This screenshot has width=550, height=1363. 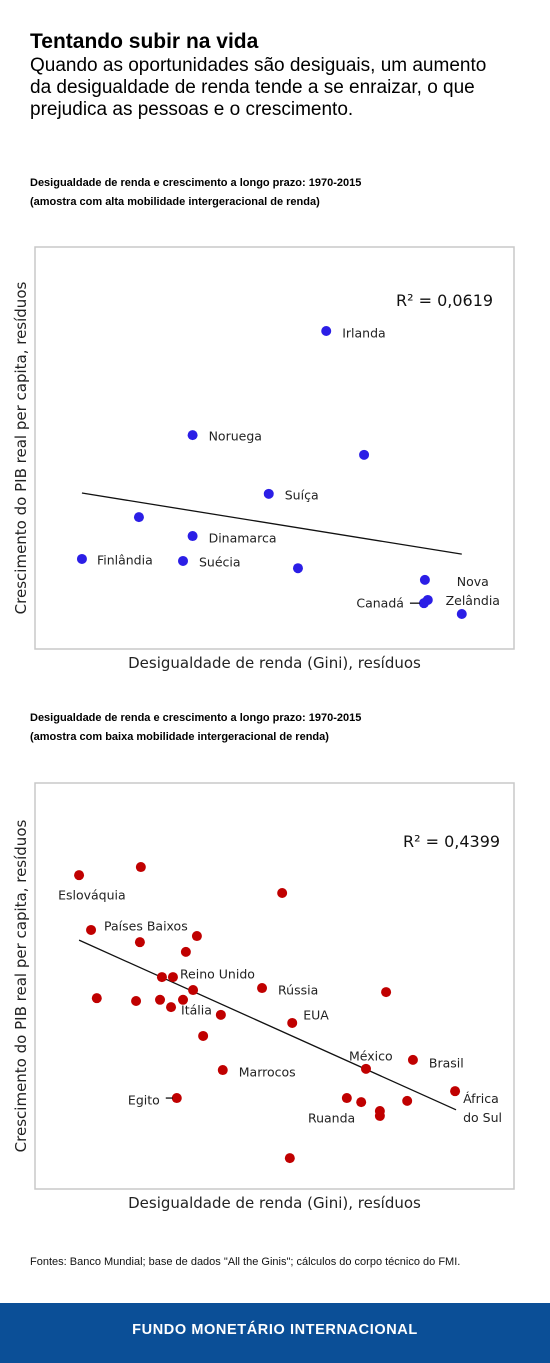 I want to click on point-label: Egito, so click(x=143, y=1100).